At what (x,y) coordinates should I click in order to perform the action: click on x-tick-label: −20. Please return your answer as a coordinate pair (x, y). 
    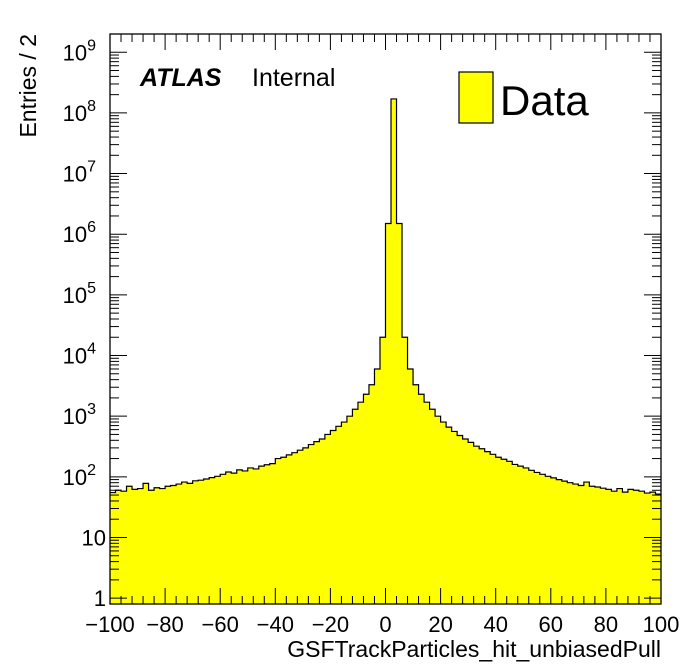
    Looking at the image, I should click on (330, 624).